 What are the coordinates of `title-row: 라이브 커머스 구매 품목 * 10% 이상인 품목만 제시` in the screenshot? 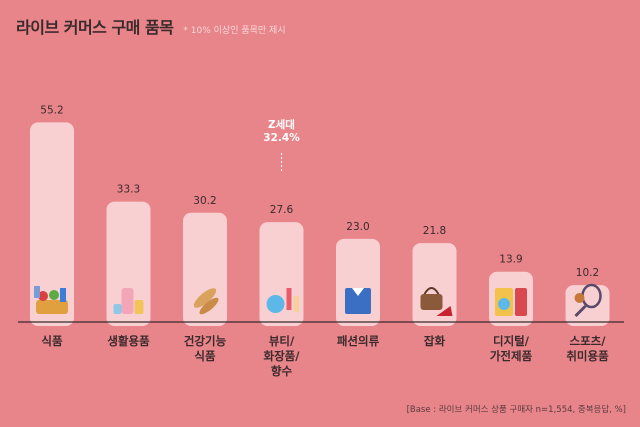 It's located at (151, 26).